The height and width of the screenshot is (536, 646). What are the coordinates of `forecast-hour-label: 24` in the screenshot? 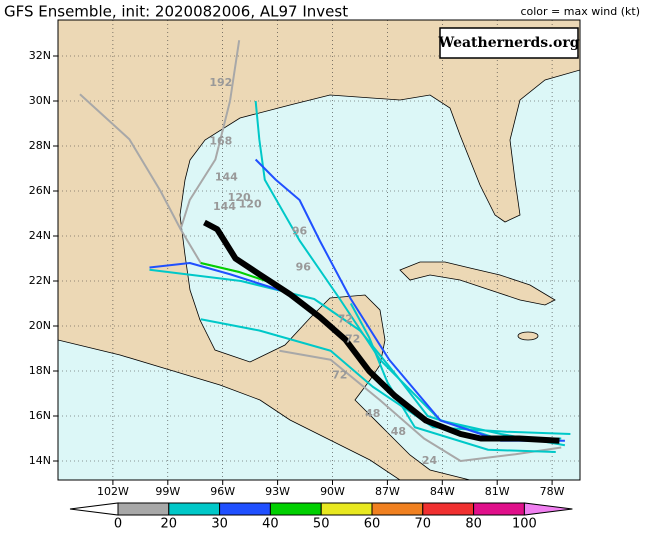 It's located at (430, 460).